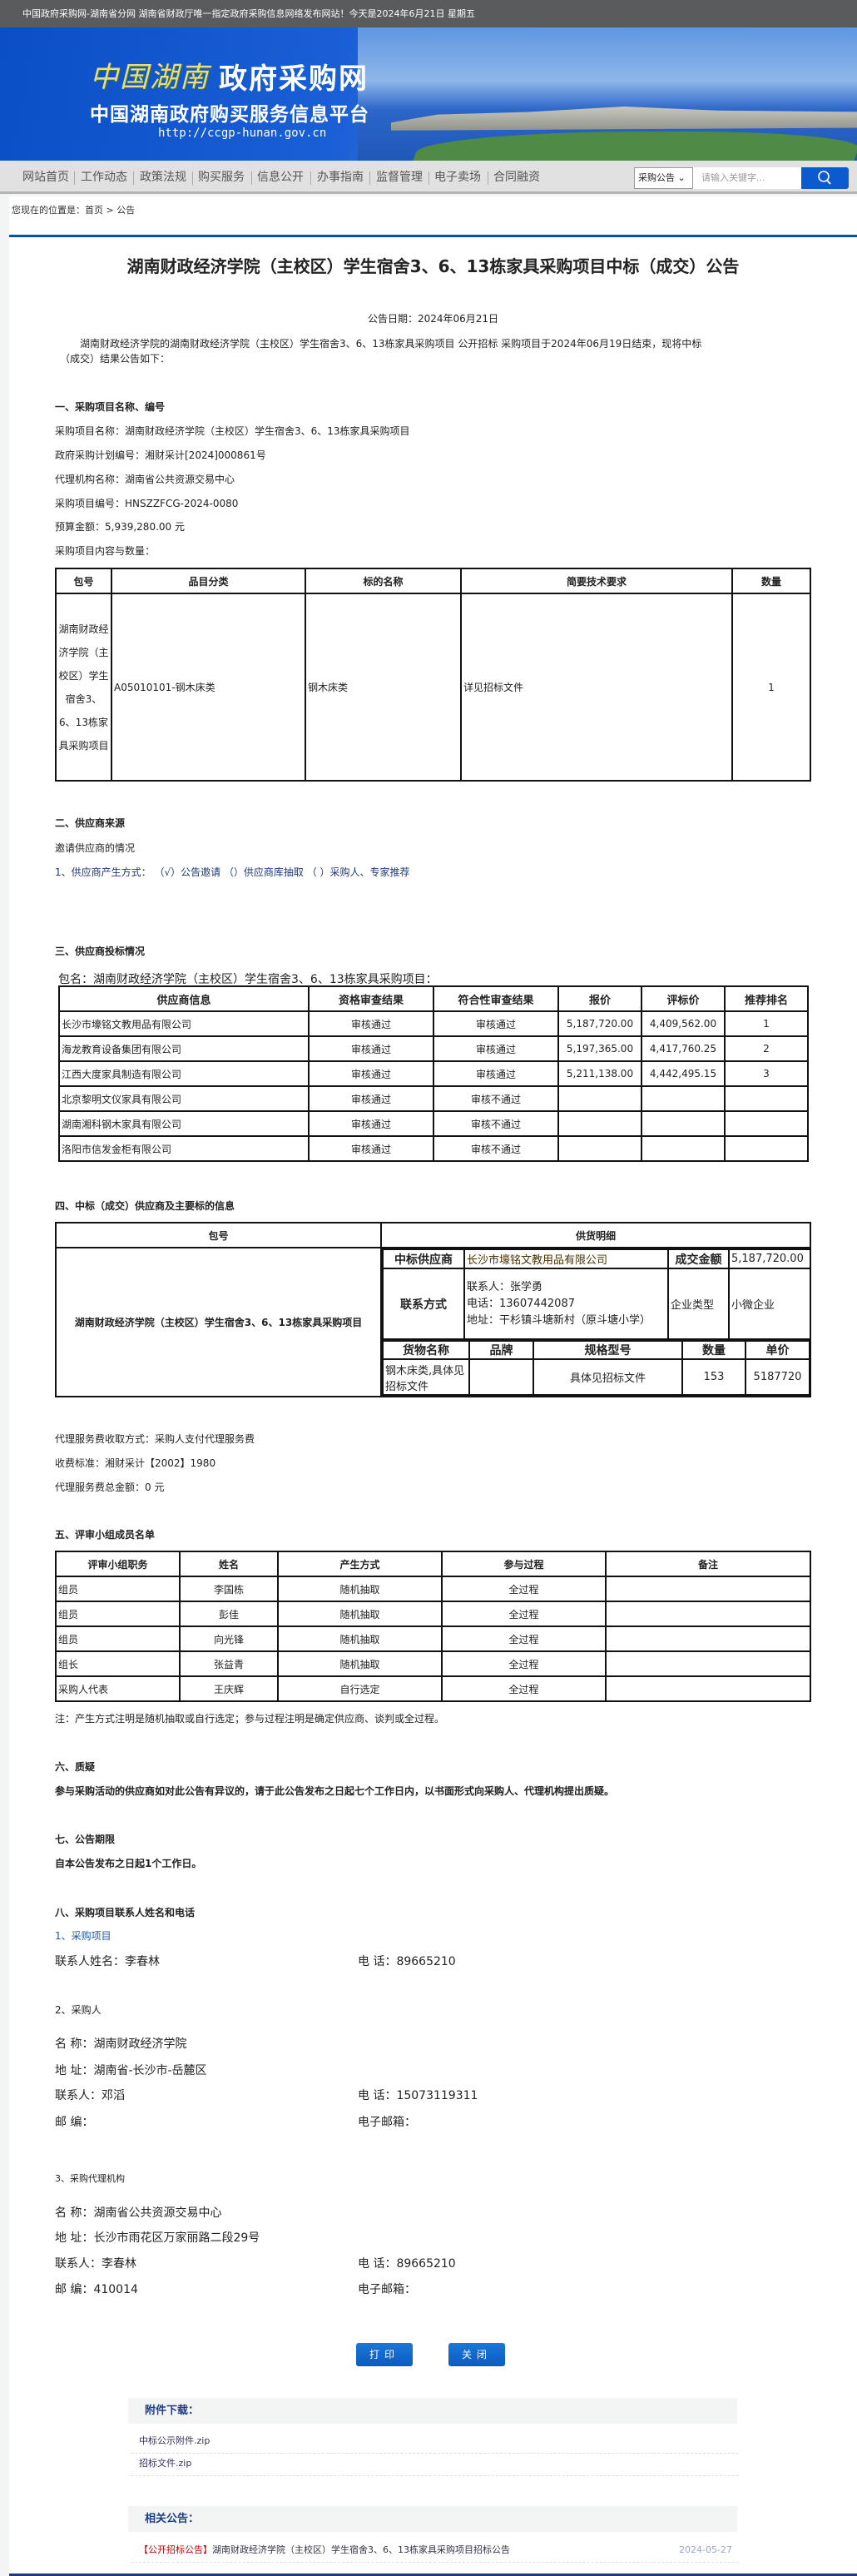 The image size is (857, 2576). I want to click on table-row: 组员 彭佳 随机抽取 全过程, so click(433, 1614).